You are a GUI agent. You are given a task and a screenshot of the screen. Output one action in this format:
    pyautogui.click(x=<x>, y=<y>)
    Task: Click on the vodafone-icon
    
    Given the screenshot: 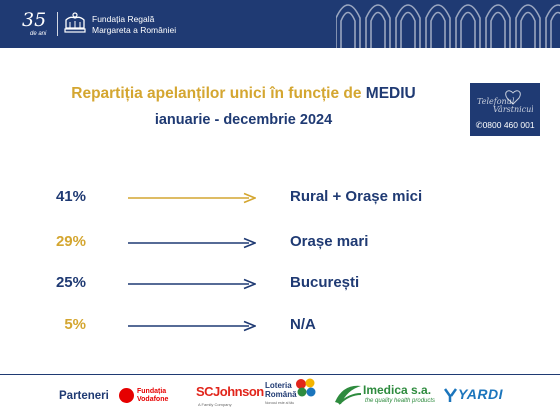 What is the action you would take?
    pyautogui.click(x=126, y=395)
    